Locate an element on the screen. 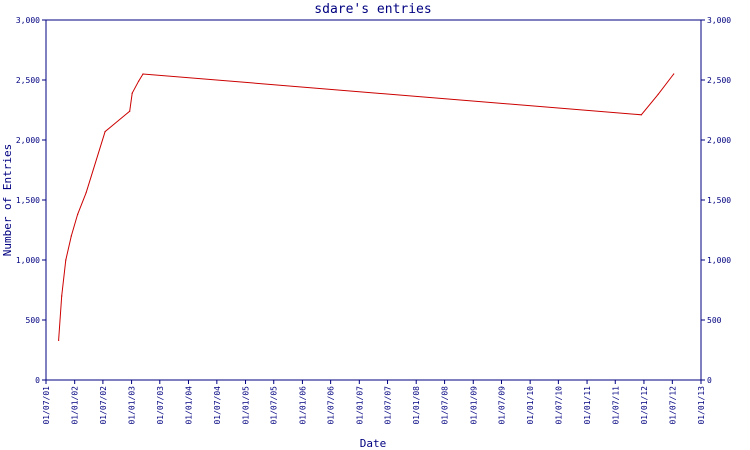  y-tick-label-right: 2,500 is located at coordinates (719, 80).